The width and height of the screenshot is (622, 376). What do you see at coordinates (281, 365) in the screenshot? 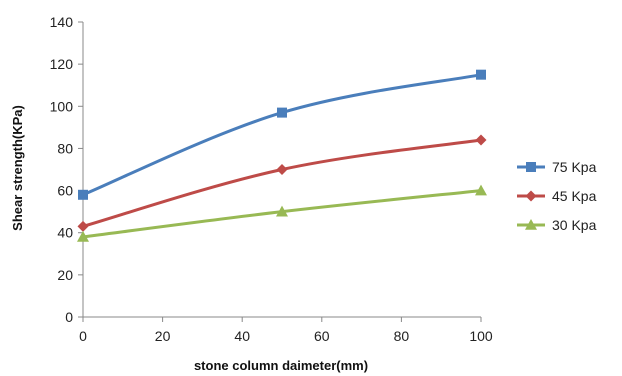
I see `x-axis-title: stone column daimeter(mm)` at bounding box center [281, 365].